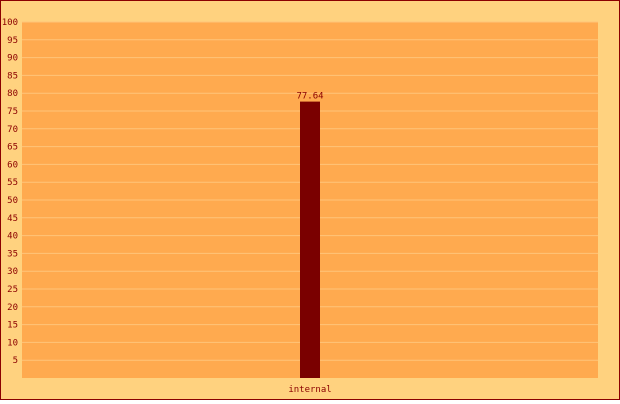 The image size is (620, 404). What do you see at coordinates (12, 254) in the screenshot?
I see `y-tick-label: 35` at bounding box center [12, 254].